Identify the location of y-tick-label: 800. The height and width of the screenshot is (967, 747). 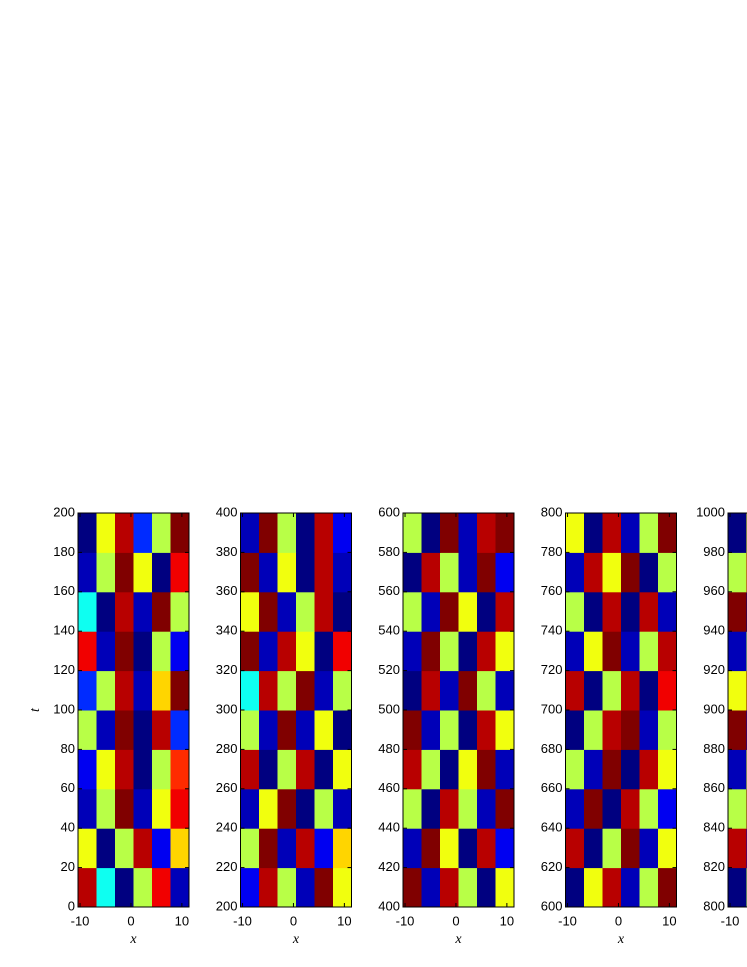
(714, 905).